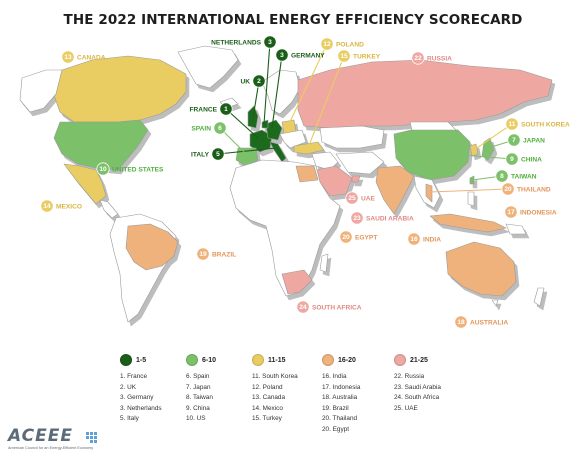 This screenshot has height=468, width=586. Describe the element at coordinates (267, 419) in the screenshot. I see `ranking-entry: 15. Turkey` at that location.